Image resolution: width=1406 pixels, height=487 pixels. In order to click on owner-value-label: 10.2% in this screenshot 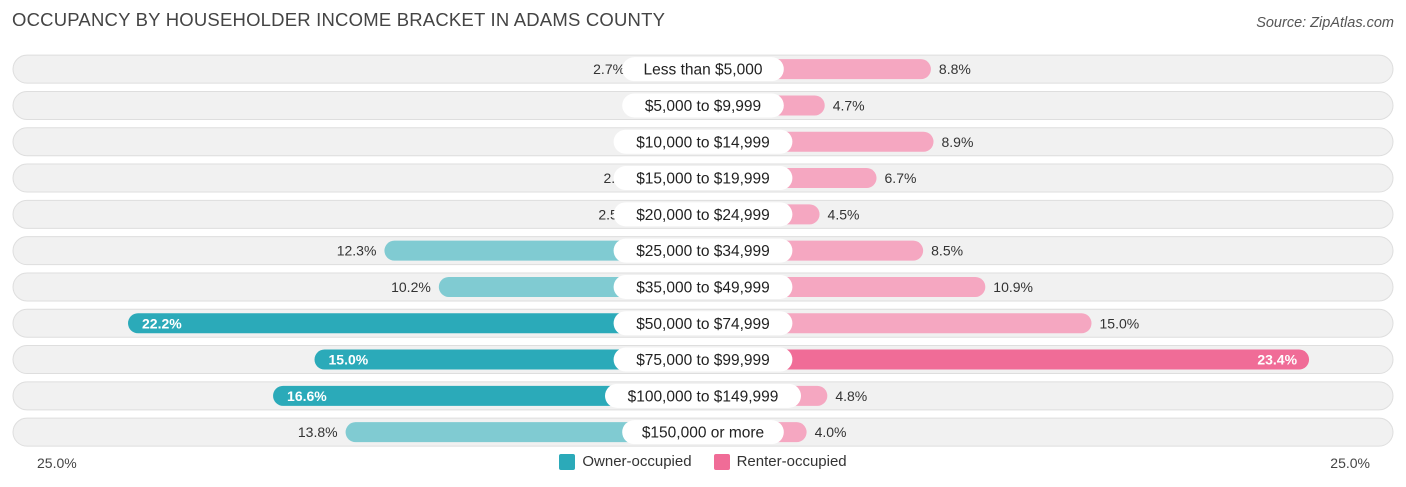, I will do `click(411, 287)`.